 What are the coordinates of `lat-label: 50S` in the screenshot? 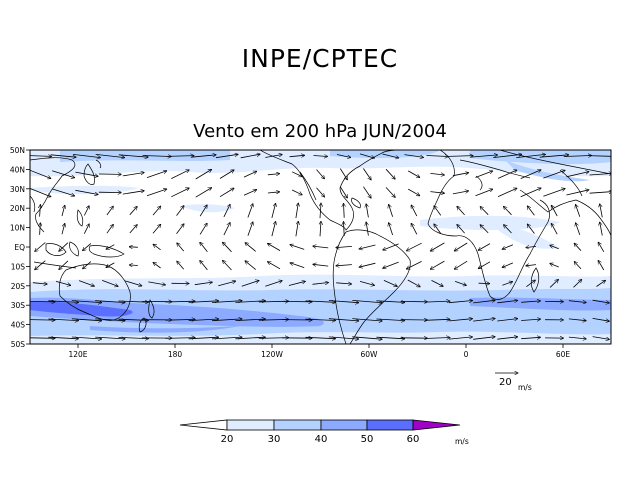 It's located at (18, 344).